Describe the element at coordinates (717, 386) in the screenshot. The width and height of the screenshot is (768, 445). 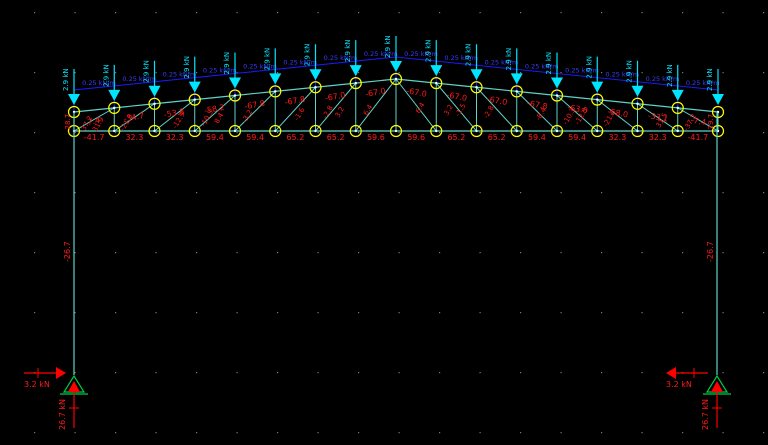
I see `right-vertical-reaction-arrow-icon` at that location.